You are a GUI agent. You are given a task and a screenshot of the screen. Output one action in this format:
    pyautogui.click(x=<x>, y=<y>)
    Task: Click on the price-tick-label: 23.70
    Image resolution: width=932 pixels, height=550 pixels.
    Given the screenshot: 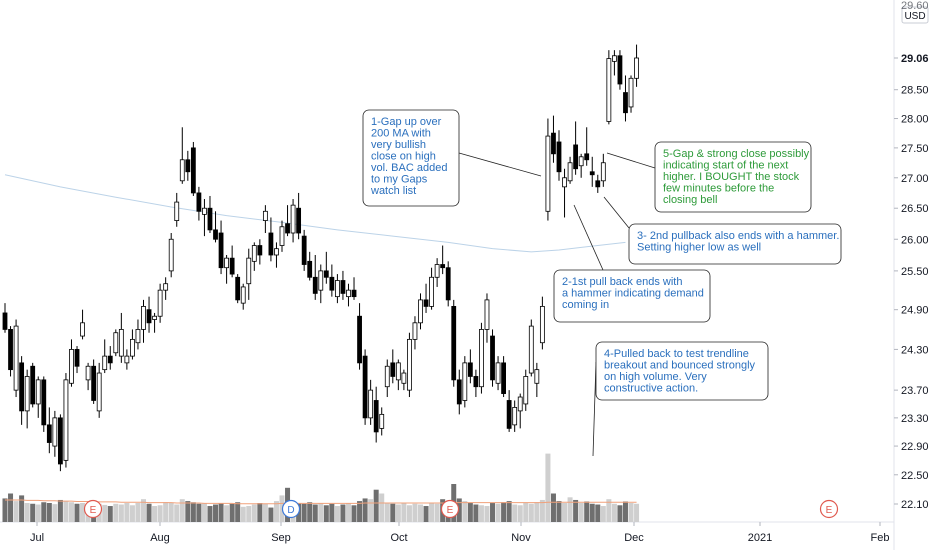 What is the action you would take?
    pyautogui.click(x=915, y=391)
    